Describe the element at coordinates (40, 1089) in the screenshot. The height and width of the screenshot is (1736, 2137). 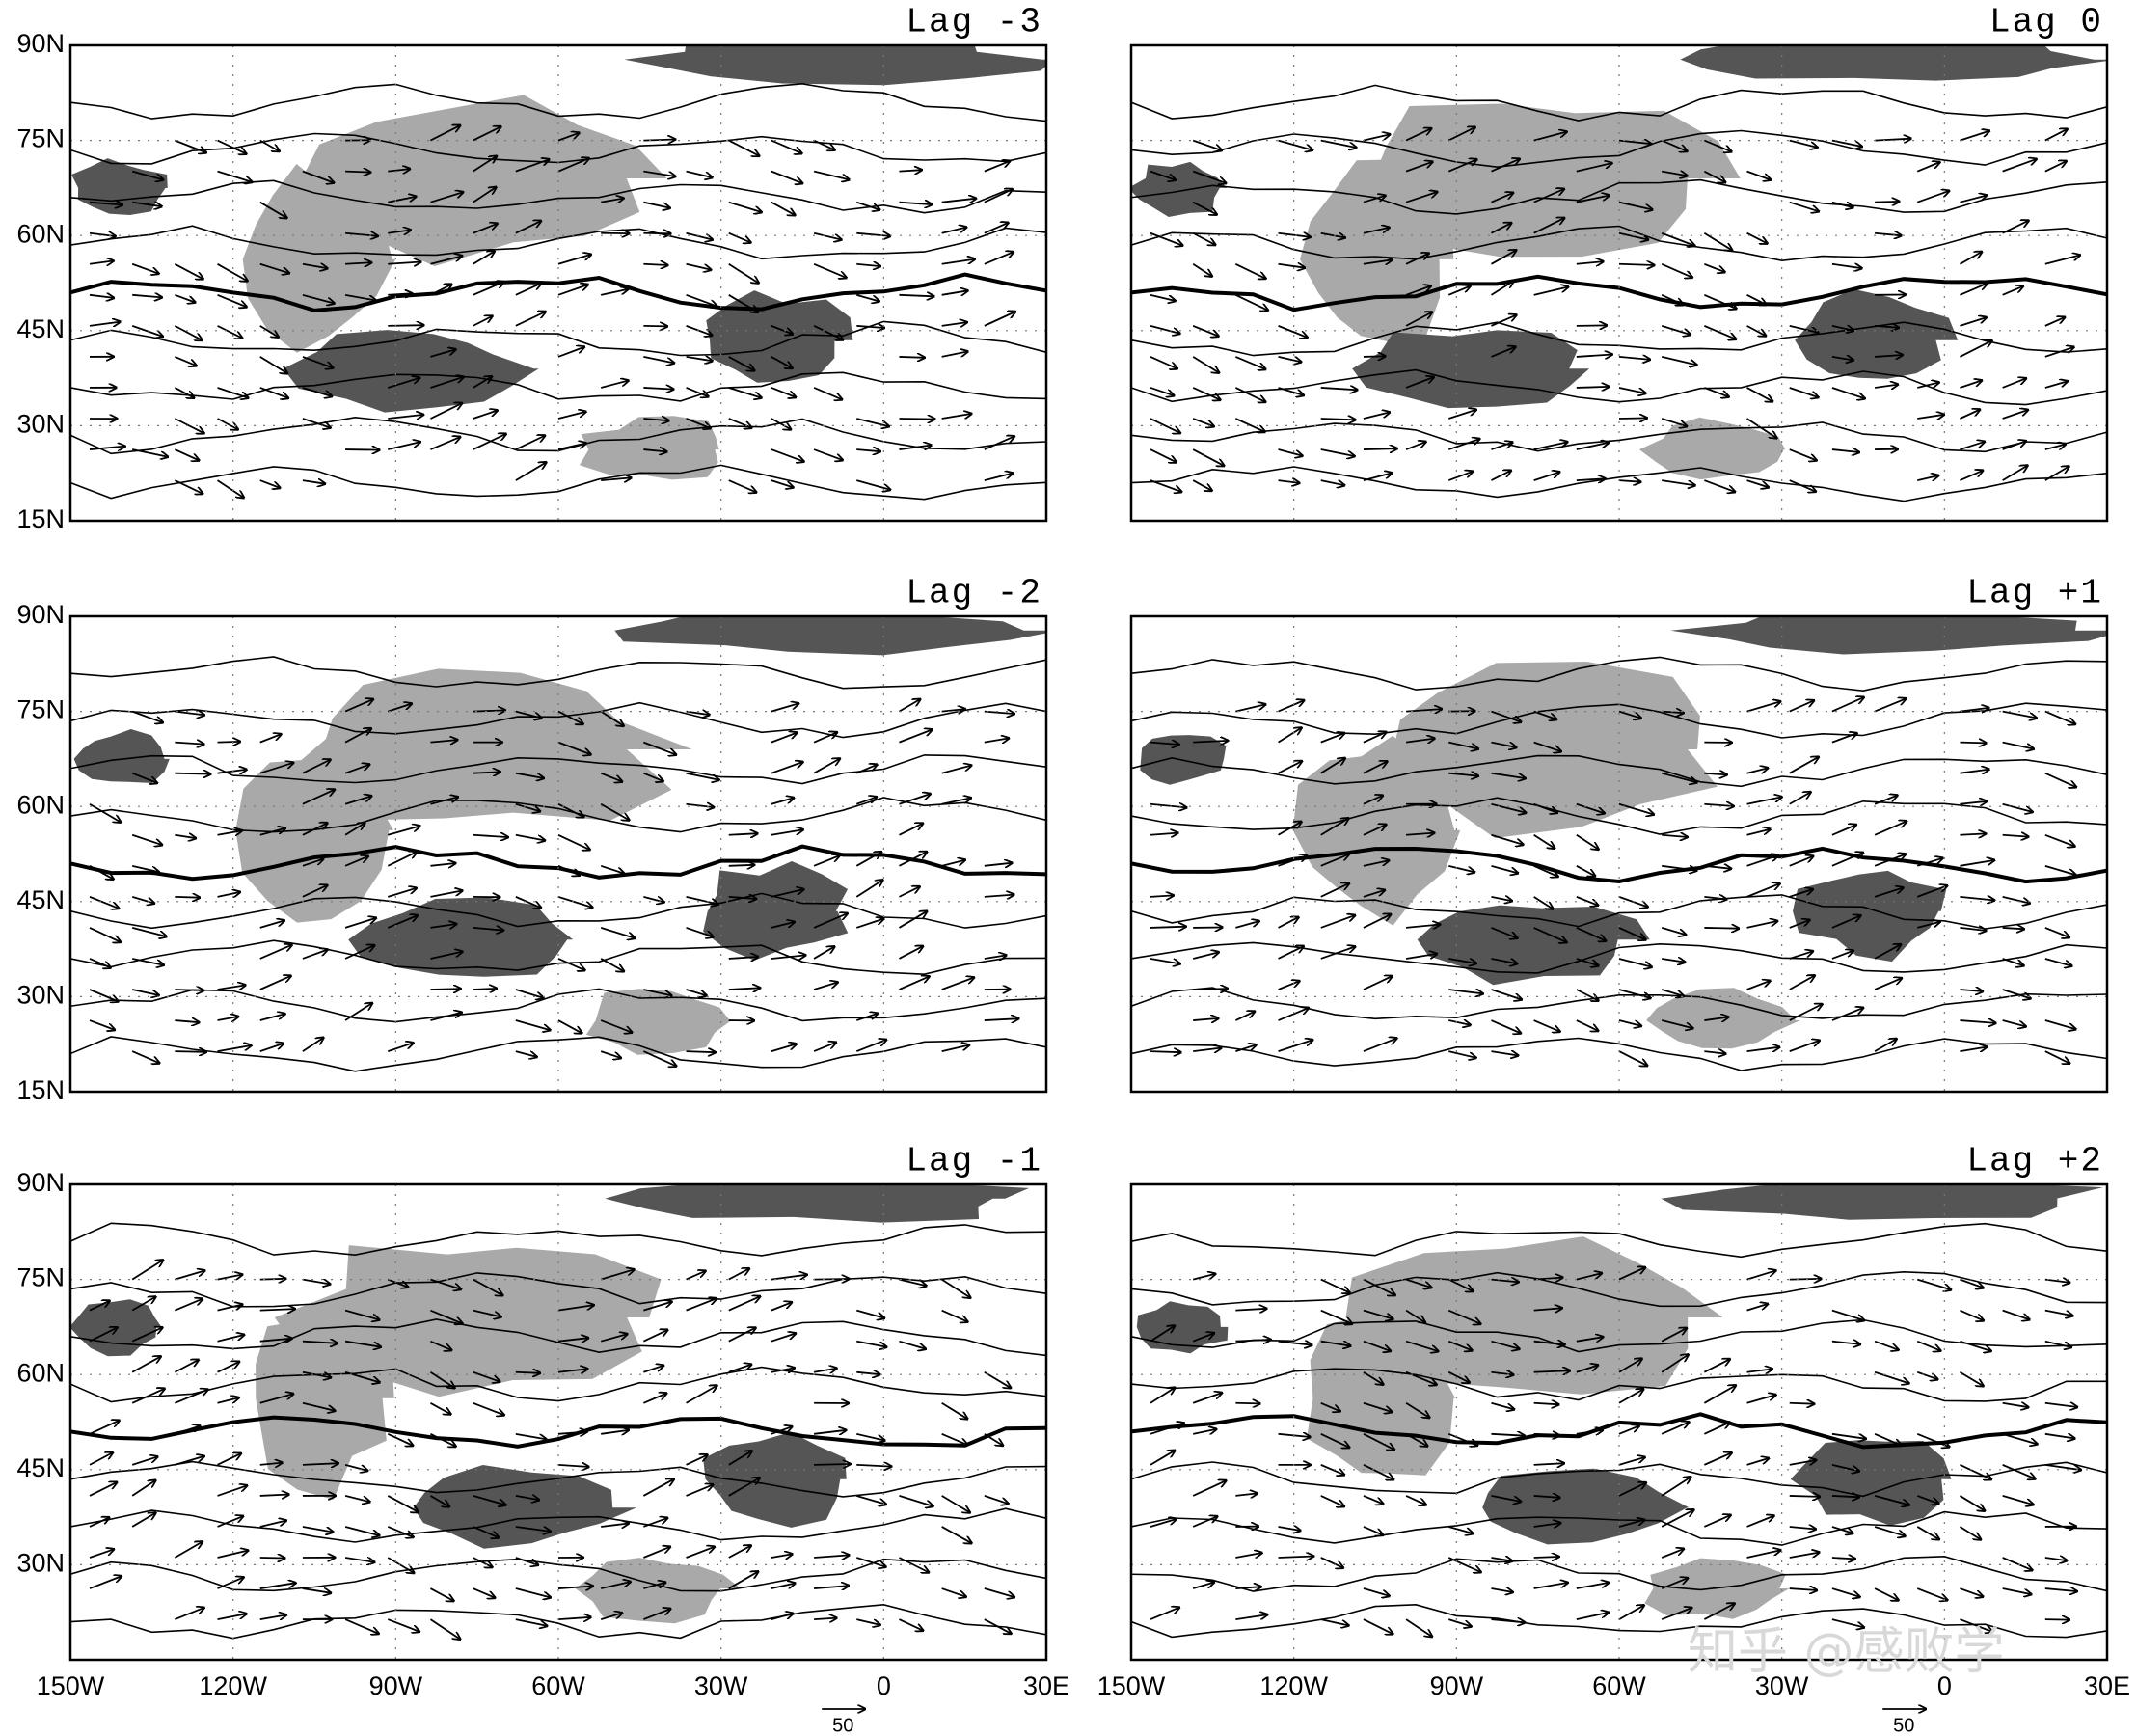
I see `lat-label: 15N` at that location.